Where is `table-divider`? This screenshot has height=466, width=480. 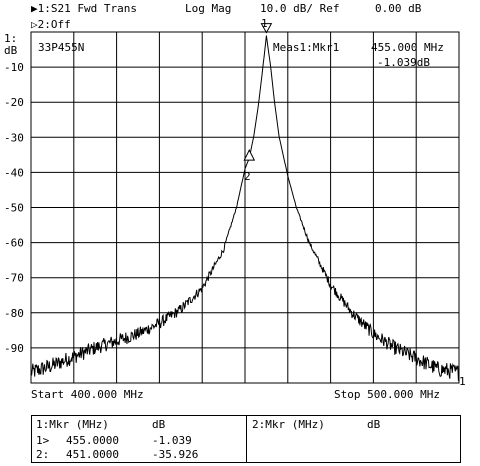
table-divider is located at coordinates (246, 439).